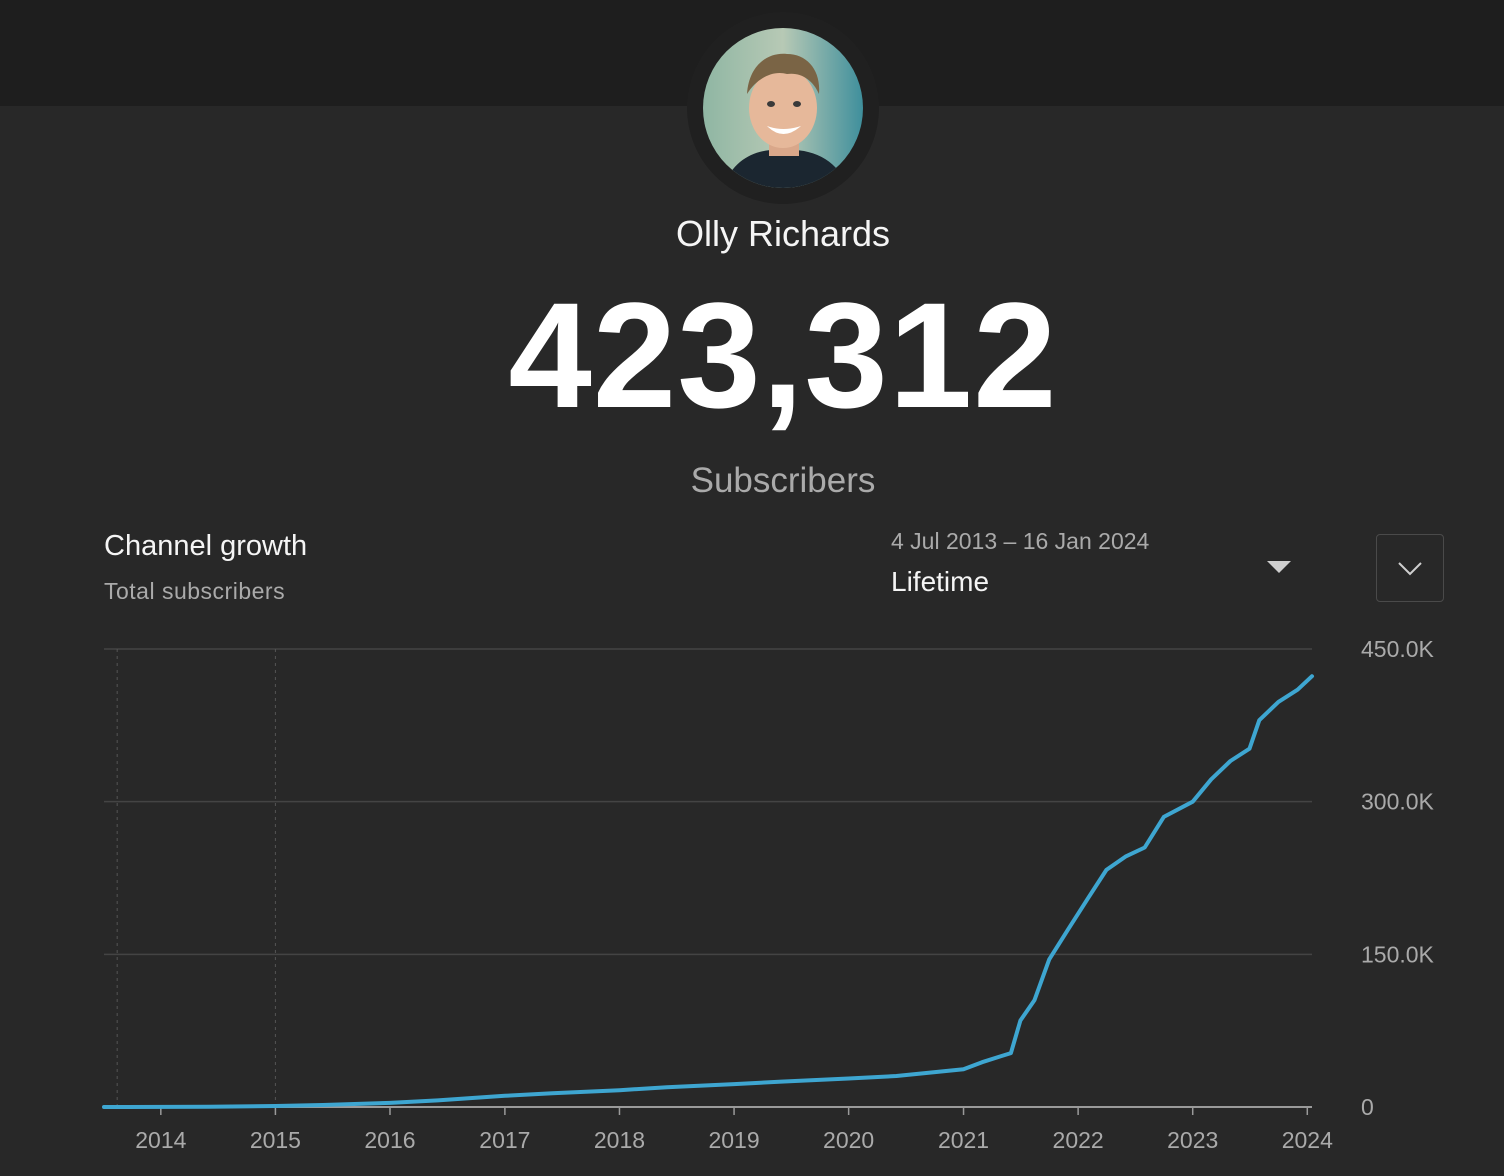  What do you see at coordinates (195, 591) in the screenshot?
I see `card-subtitle: Total subscribers` at bounding box center [195, 591].